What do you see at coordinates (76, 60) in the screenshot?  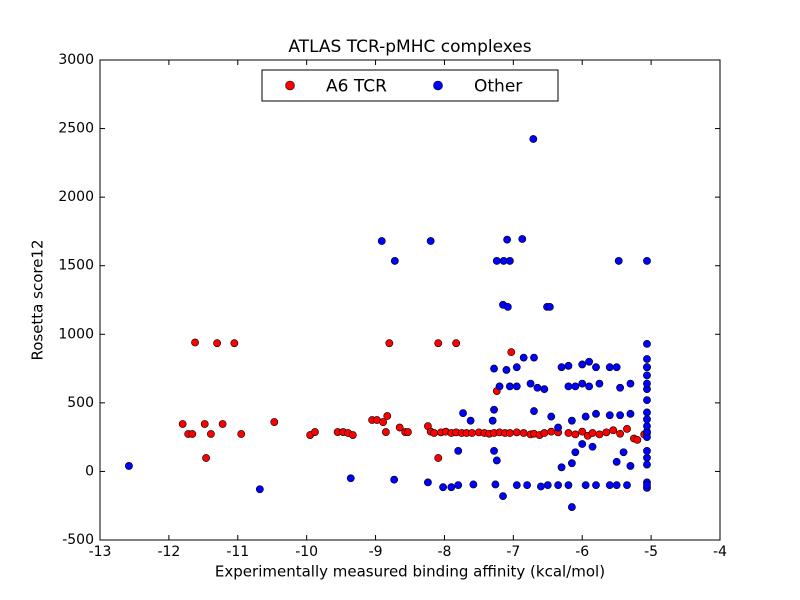 I see `y-tick-label: 3000` at bounding box center [76, 60].